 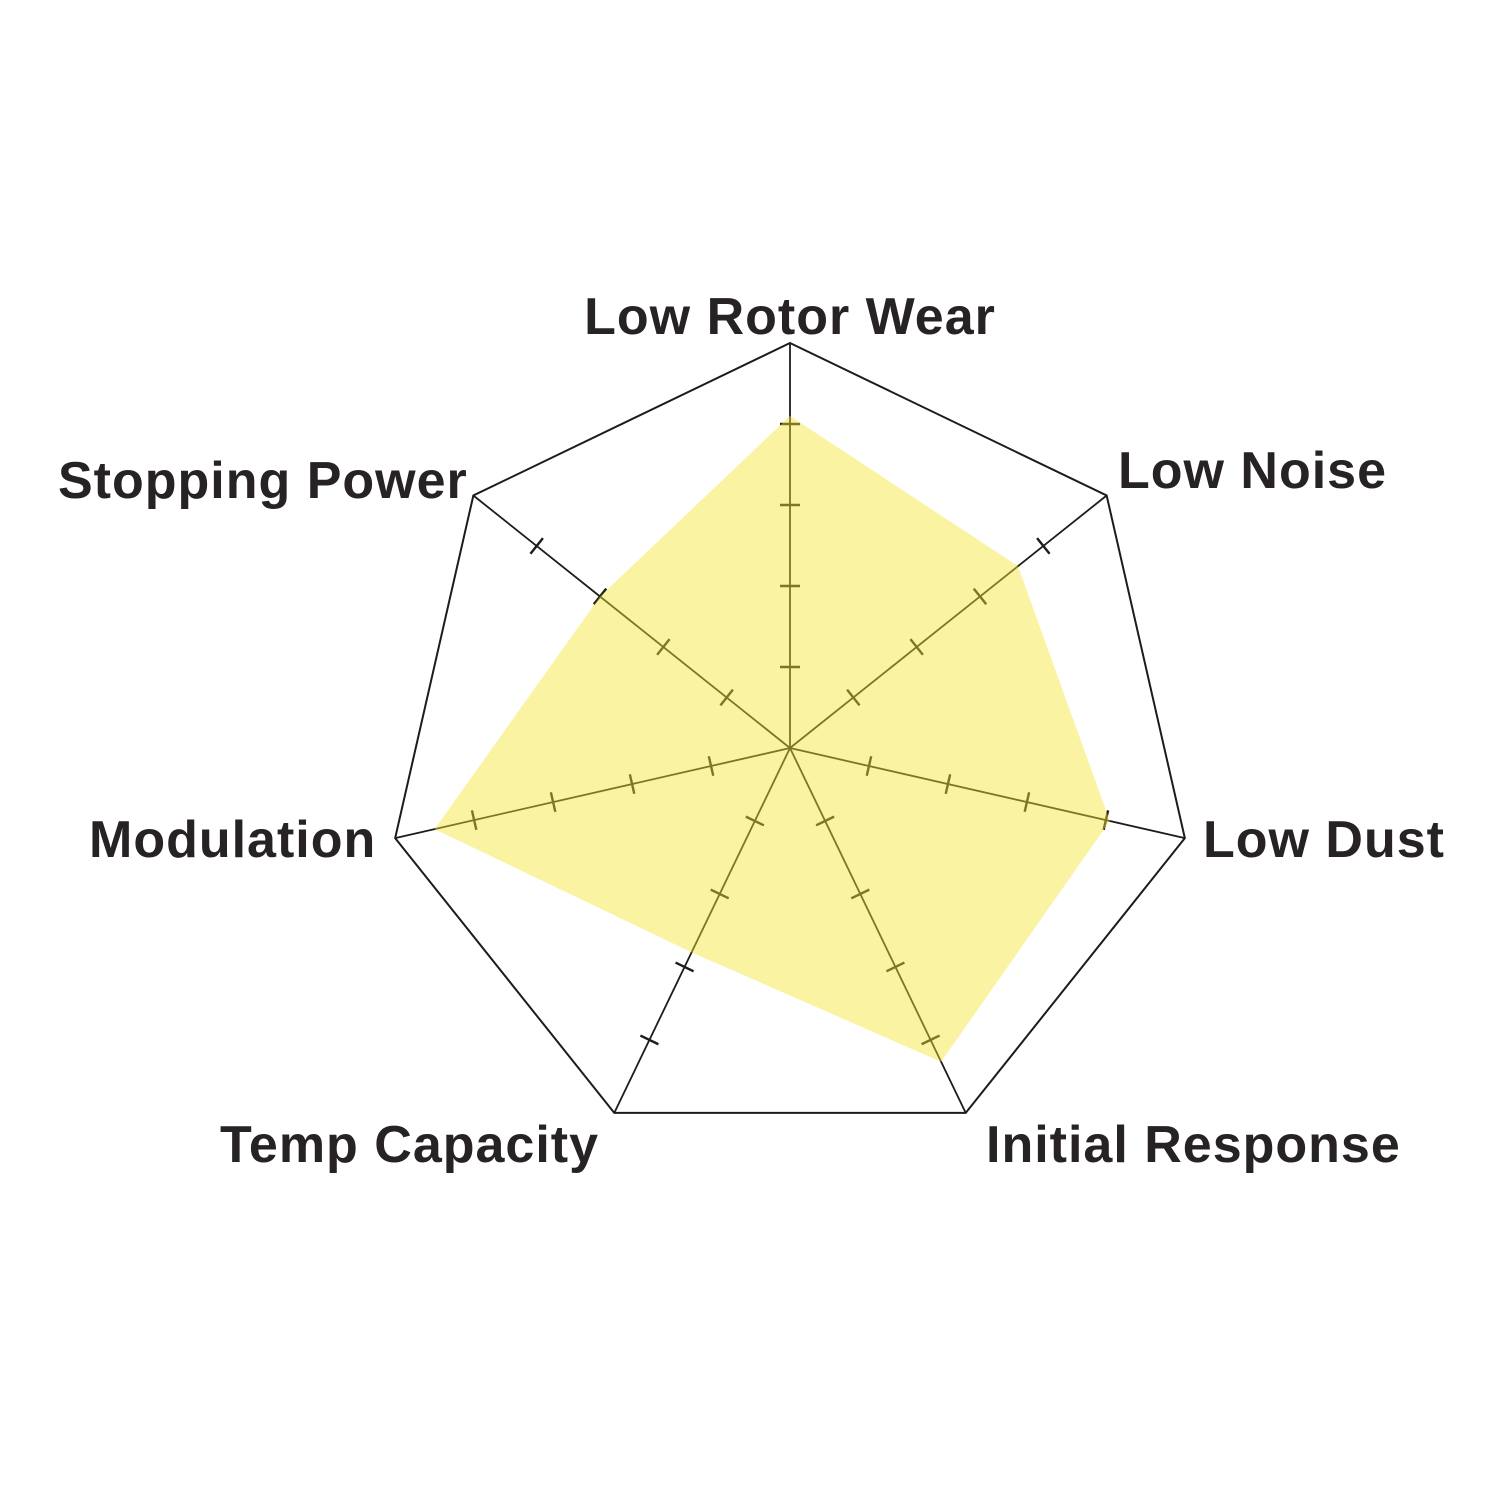 What do you see at coordinates (1324, 840) in the screenshot?
I see `axis-label-low-dust: Low Dust` at bounding box center [1324, 840].